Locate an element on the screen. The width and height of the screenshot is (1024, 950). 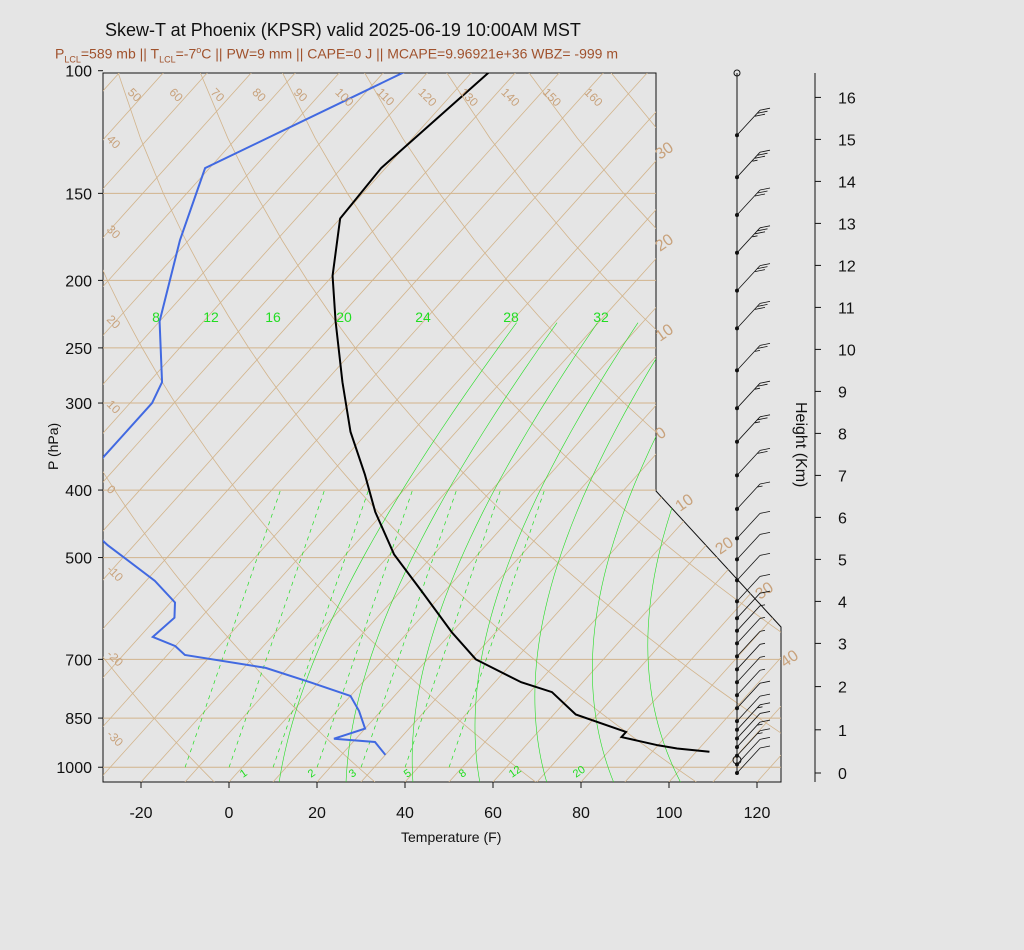
temperature-tick-label: -20 is located at coordinates (140, 813).